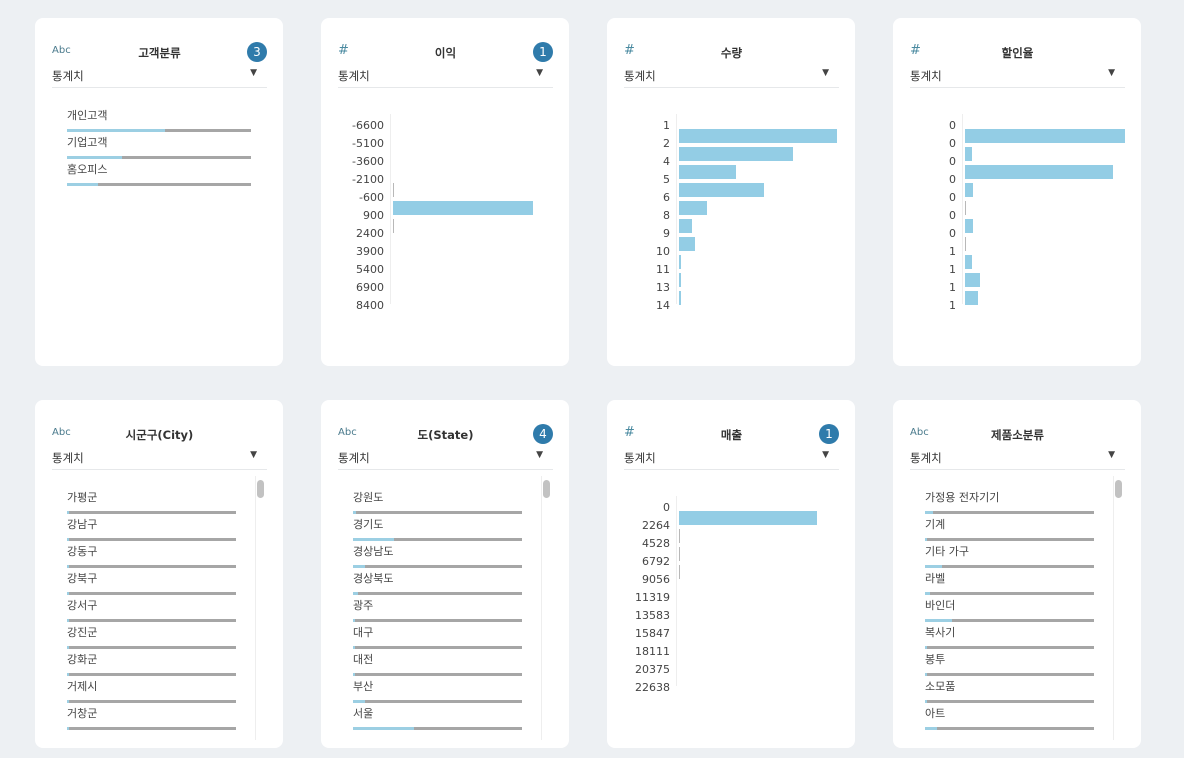 Image resolution: width=1184 pixels, height=758 pixels. What do you see at coordinates (1017, 192) in the screenshot?
I see `profile-card: # 할인율 통계치 ▼ 0 0 0 0 0 0 0 1 1 1 1` at bounding box center [1017, 192].